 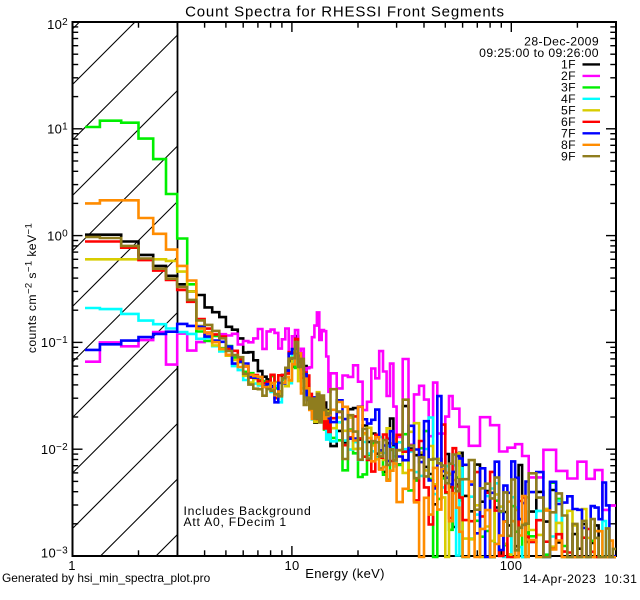 I want to click on svg-text: 10¹, so click(x=57, y=129).